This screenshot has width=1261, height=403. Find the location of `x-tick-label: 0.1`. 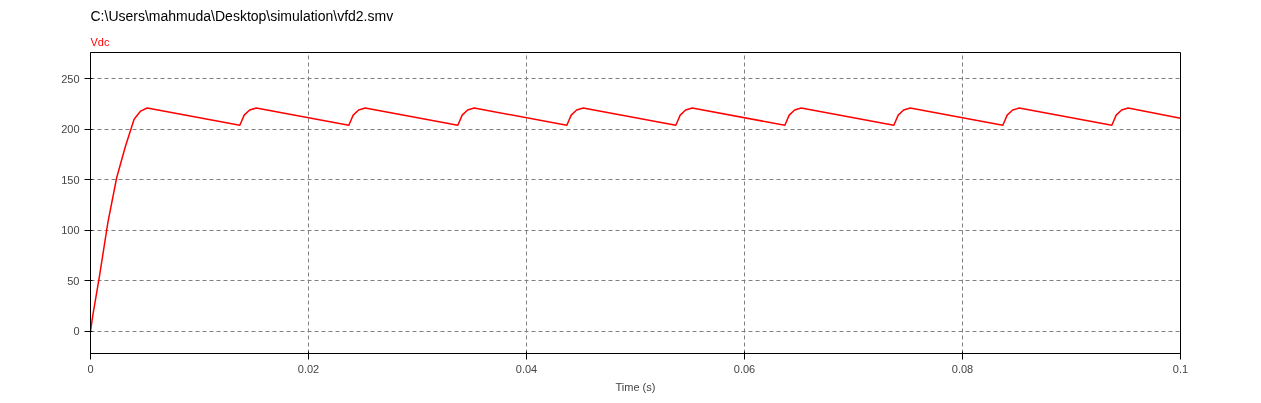

x-tick-label: 0.1 is located at coordinates (1180, 368).